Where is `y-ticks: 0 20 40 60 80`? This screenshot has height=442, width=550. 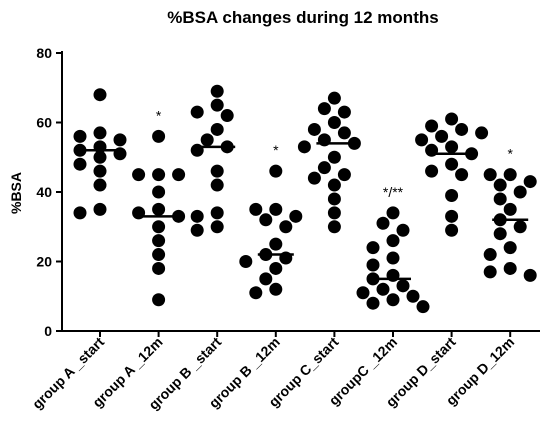 y-ticks: 0 20 40 60 80 is located at coordinates (49, 192).